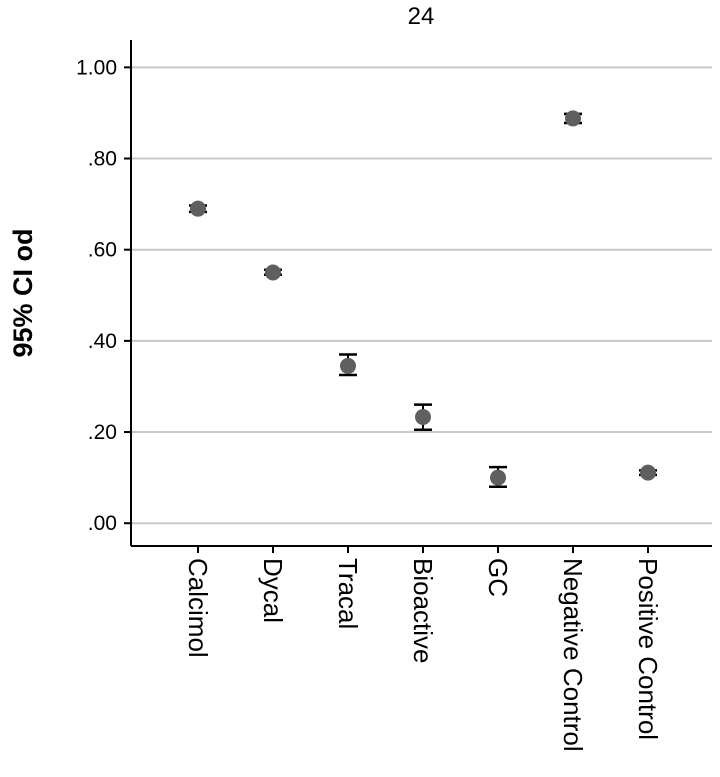 Image resolution: width=720 pixels, height=777 pixels. What do you see at coordinates (96, 295) in the screenshot?
I see `y-tick-labels: .00 .20 .40 .60 .80 1.00` at bounding box center [96, 295].